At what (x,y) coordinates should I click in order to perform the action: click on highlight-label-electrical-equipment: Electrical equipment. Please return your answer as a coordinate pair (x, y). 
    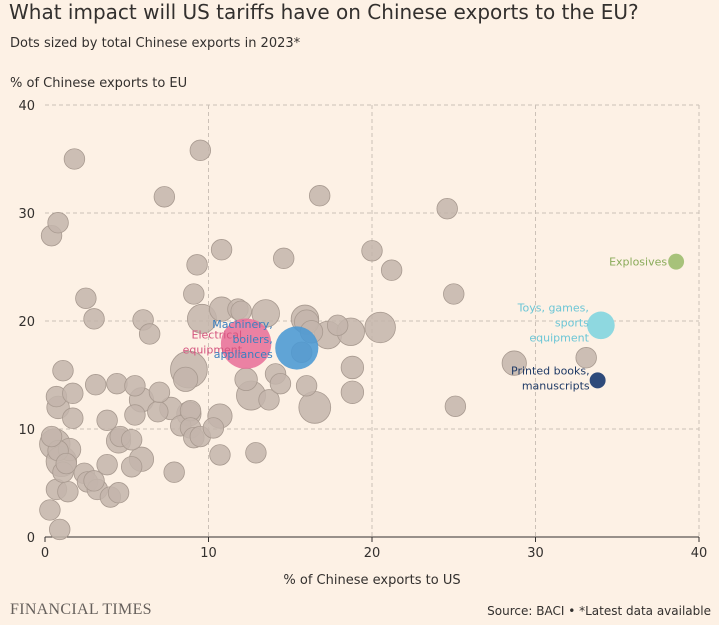
    Looking at the image, I should click on (213, 343).